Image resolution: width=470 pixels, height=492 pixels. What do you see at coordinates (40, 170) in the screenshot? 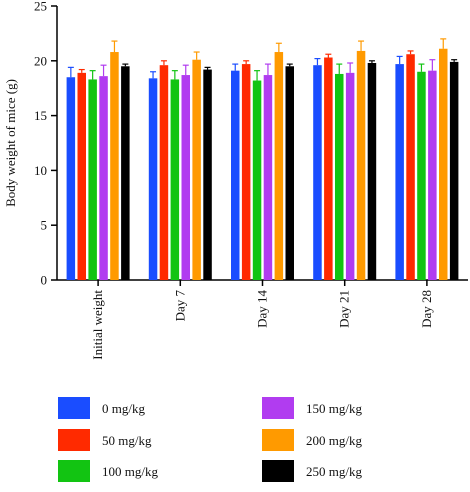
I see `y-tick-label: 10` at bounding box center [40, 170].